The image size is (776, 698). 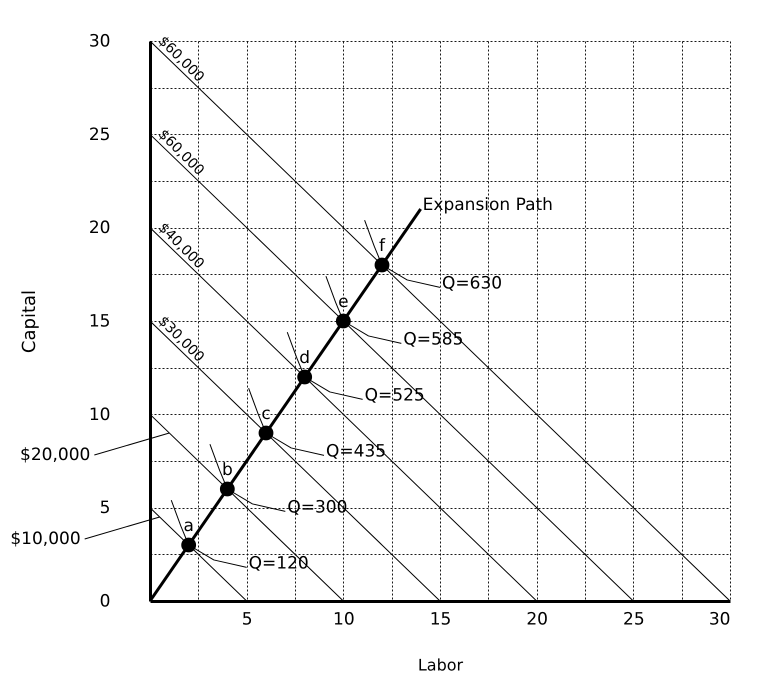 I want to click on x-axis-title: Labor, so click(x=441, y=665).